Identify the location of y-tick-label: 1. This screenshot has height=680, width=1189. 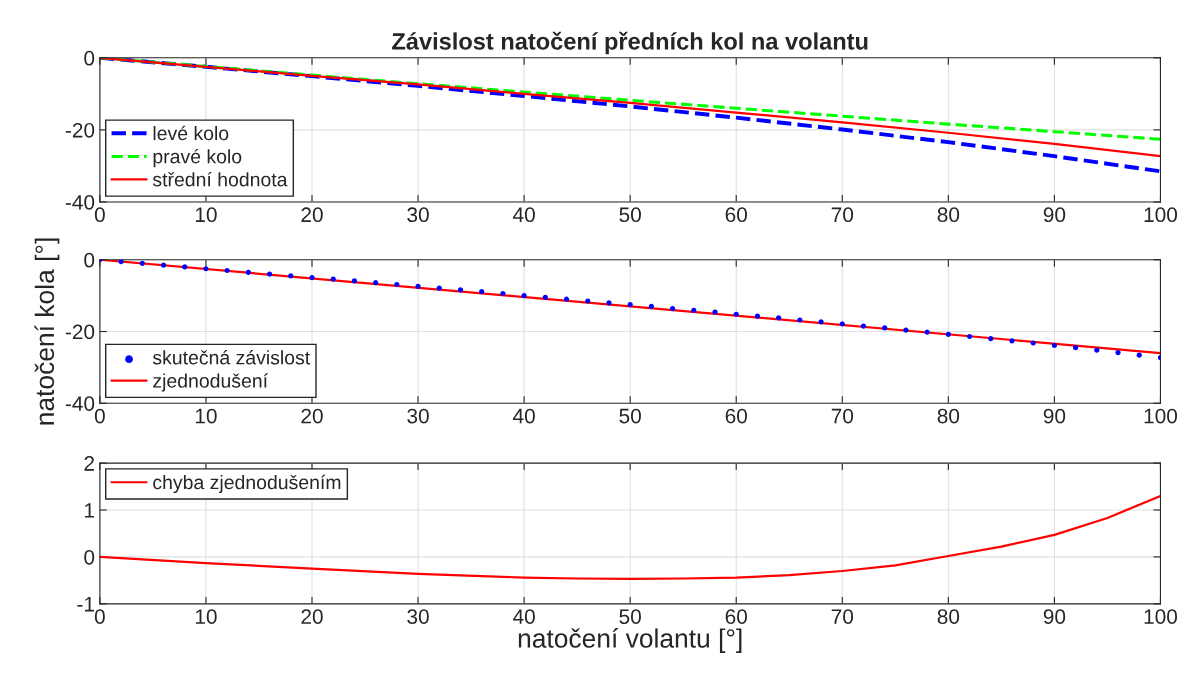
(89, 510).